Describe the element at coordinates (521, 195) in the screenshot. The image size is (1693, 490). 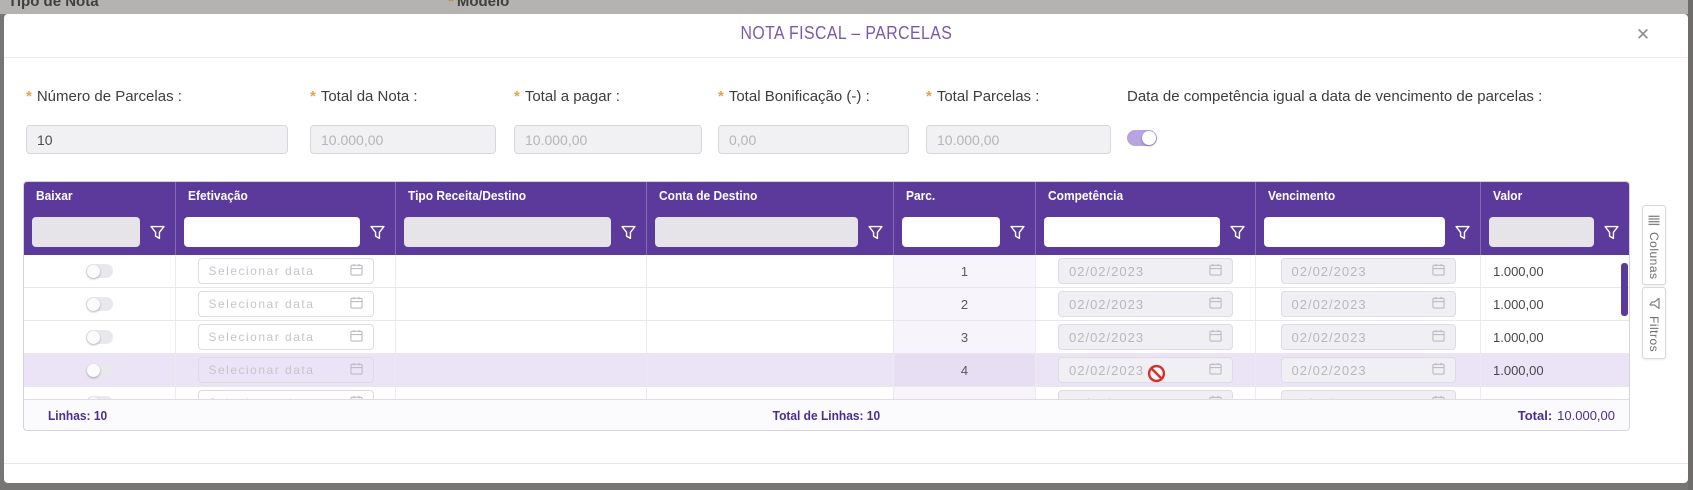
I see `column-header-tipo-receita-destino: Tipo Receita/Destino` at that location.